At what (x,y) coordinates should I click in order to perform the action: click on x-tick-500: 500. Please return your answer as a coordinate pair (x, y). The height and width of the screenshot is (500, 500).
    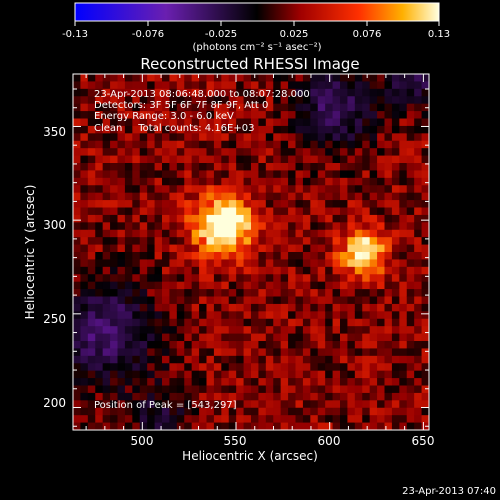
    Looking at the image, I should click on (142, 441).